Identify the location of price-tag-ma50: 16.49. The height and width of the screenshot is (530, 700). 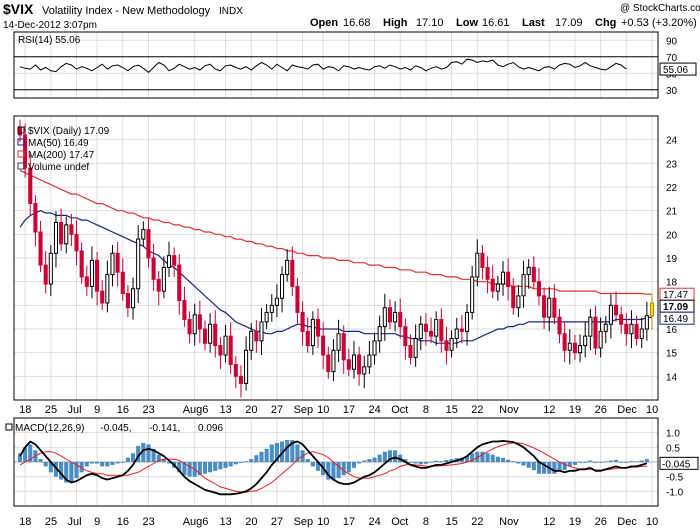
(675, 319).